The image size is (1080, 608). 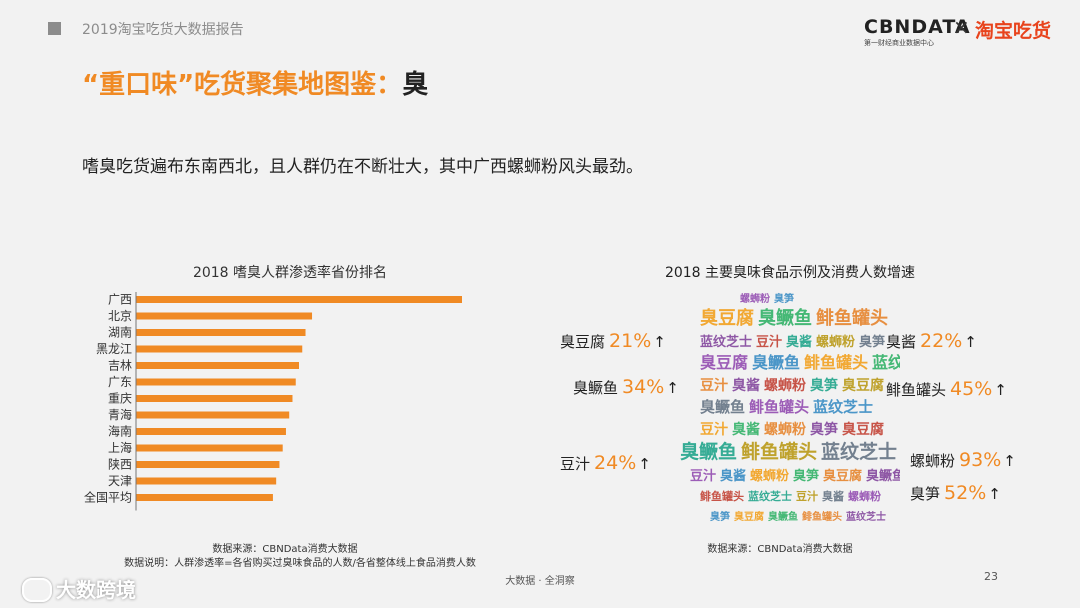 What do you see at coordinates (114, 349) in the screenshot?
I see `bar-label-3: 黑龙江` at bounding box center [114, 349].